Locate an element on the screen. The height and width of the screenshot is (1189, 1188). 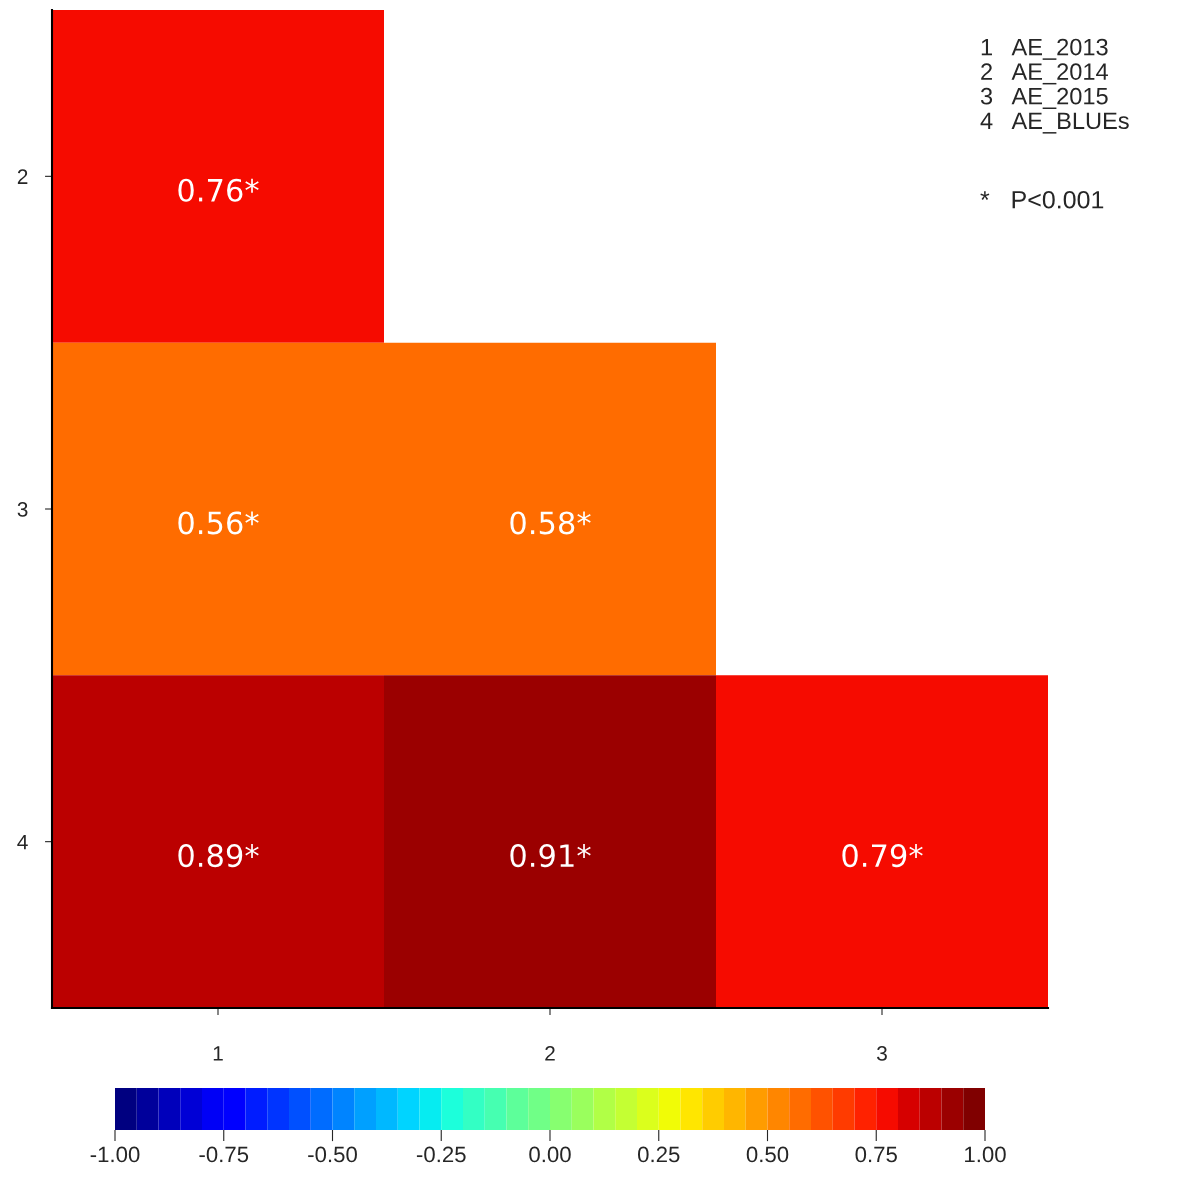
color-bar-label: 1.00 is located at coordinates (985, 1154).